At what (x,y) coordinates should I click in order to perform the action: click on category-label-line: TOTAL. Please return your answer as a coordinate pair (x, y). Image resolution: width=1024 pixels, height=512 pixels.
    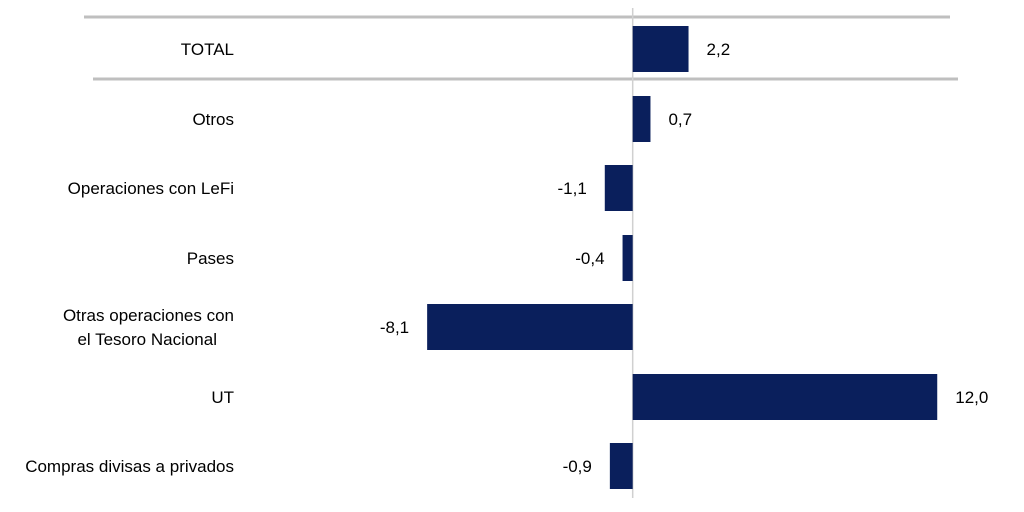
    Looking at the image, I should click on (207, 49).